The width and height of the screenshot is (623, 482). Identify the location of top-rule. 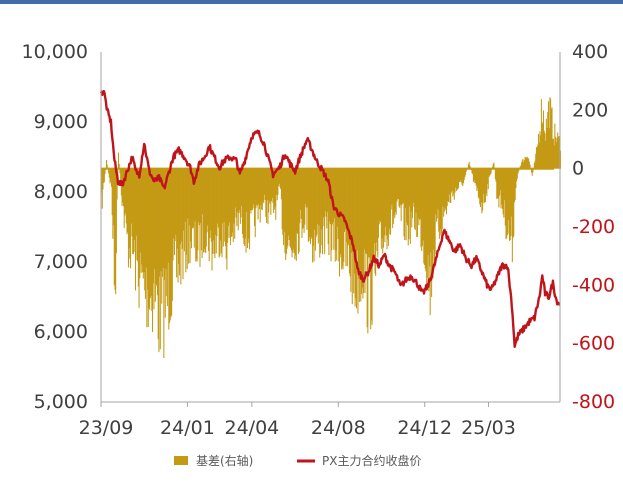
(311, 2).